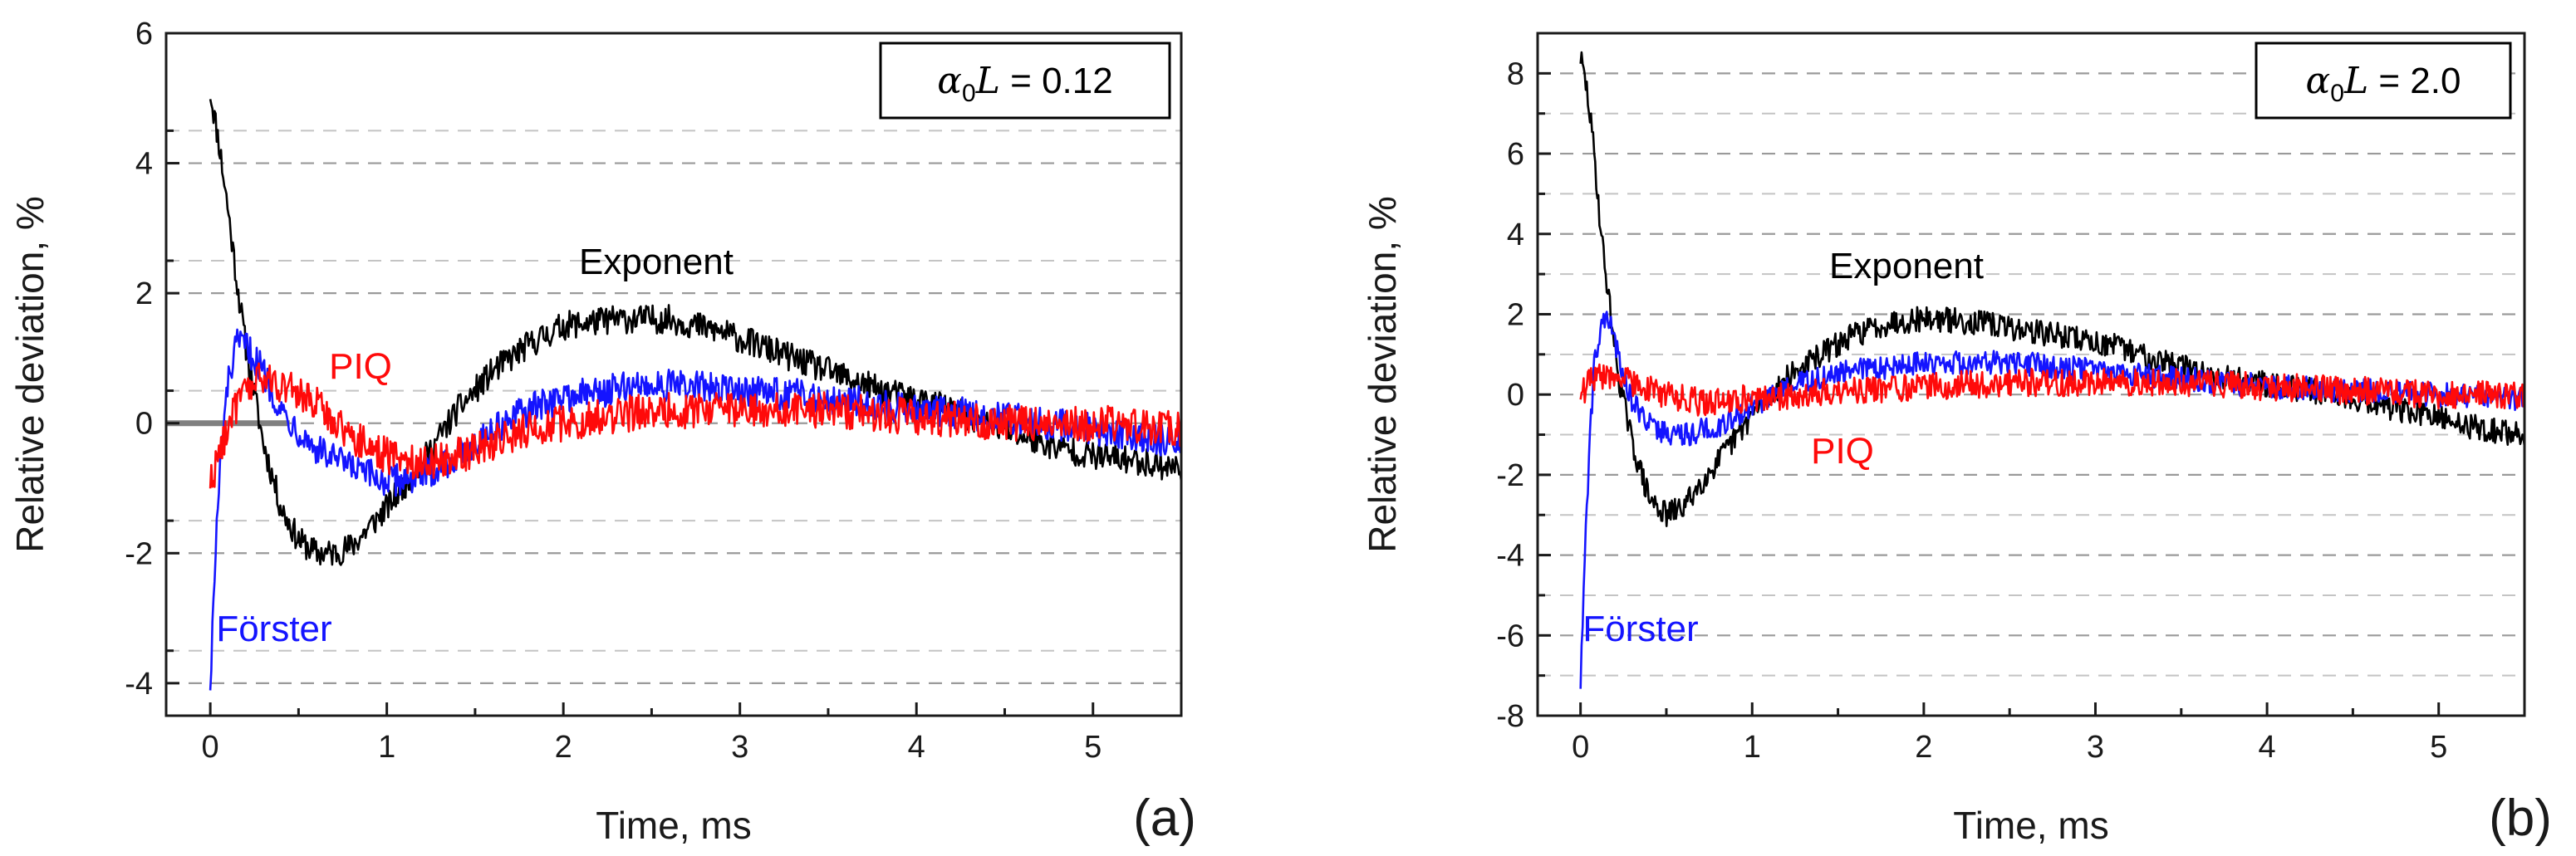 The height and width of the screenshot is (856, 2576). What do you see at coordinates (2009, 747) in the screenshot?
I see `panel-b-x-tick-labels: 0 1 2 3 4 5` at bounding box center [2009, 747].